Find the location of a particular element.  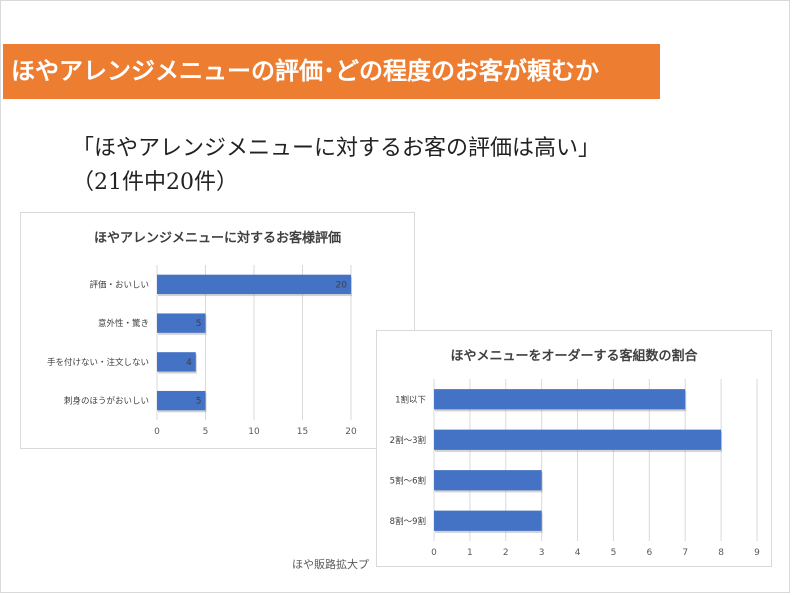

footer-text: ほや販路拡大プ is located at coordinates (330, 564).